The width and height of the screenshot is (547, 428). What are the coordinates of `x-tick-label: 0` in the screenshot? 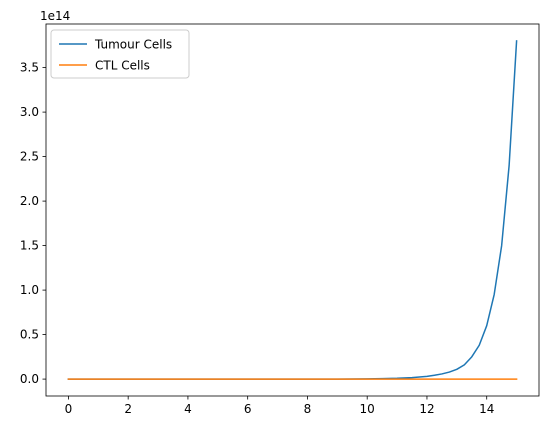 It's located at (69, 409).